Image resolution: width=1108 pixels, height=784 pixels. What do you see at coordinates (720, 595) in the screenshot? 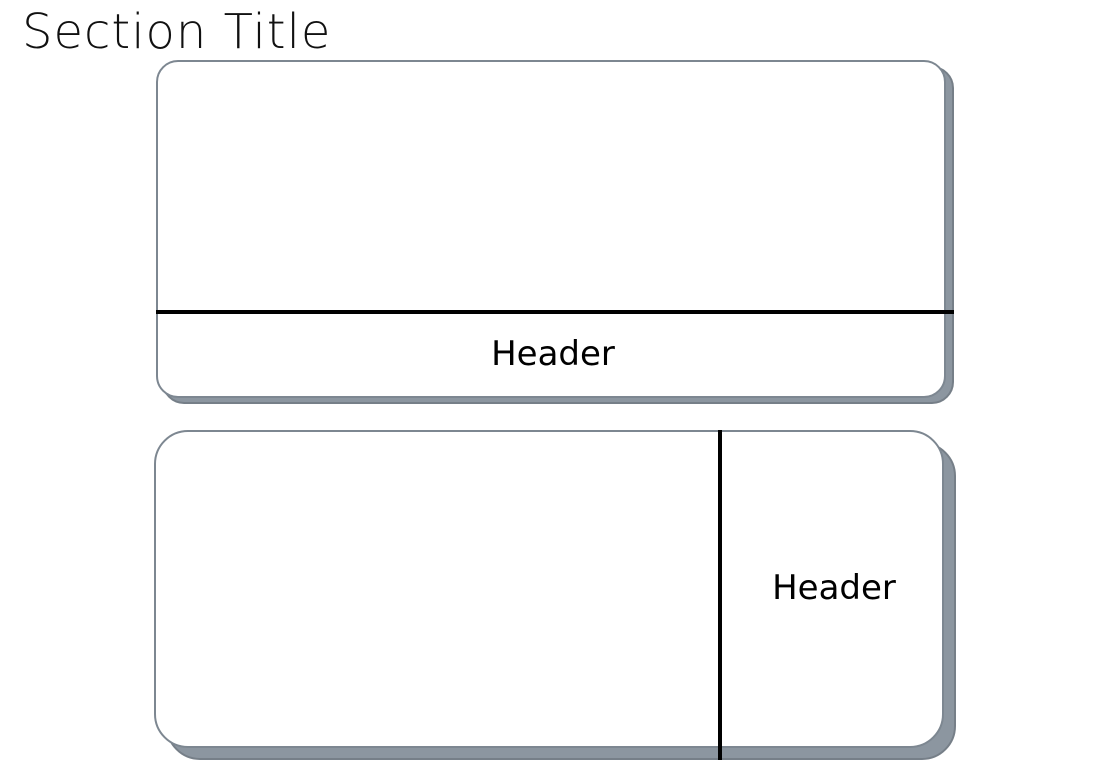
I see `vertical-divider` at bounding box center [720, 595].